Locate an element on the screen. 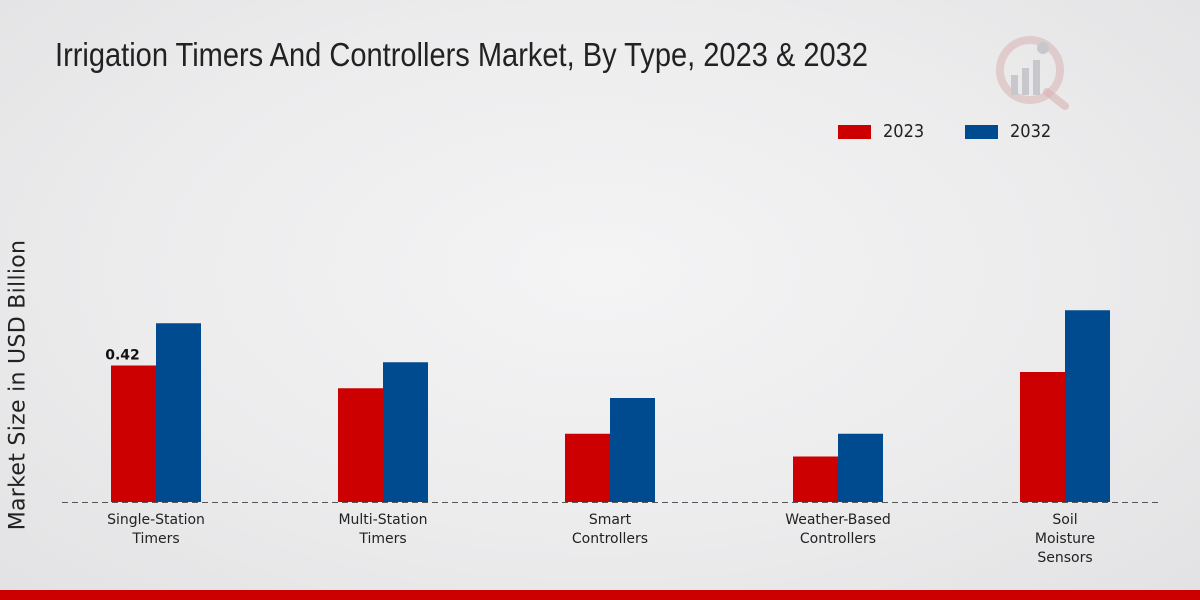  brand-logo-icon is located at coordinates (1032, 73).